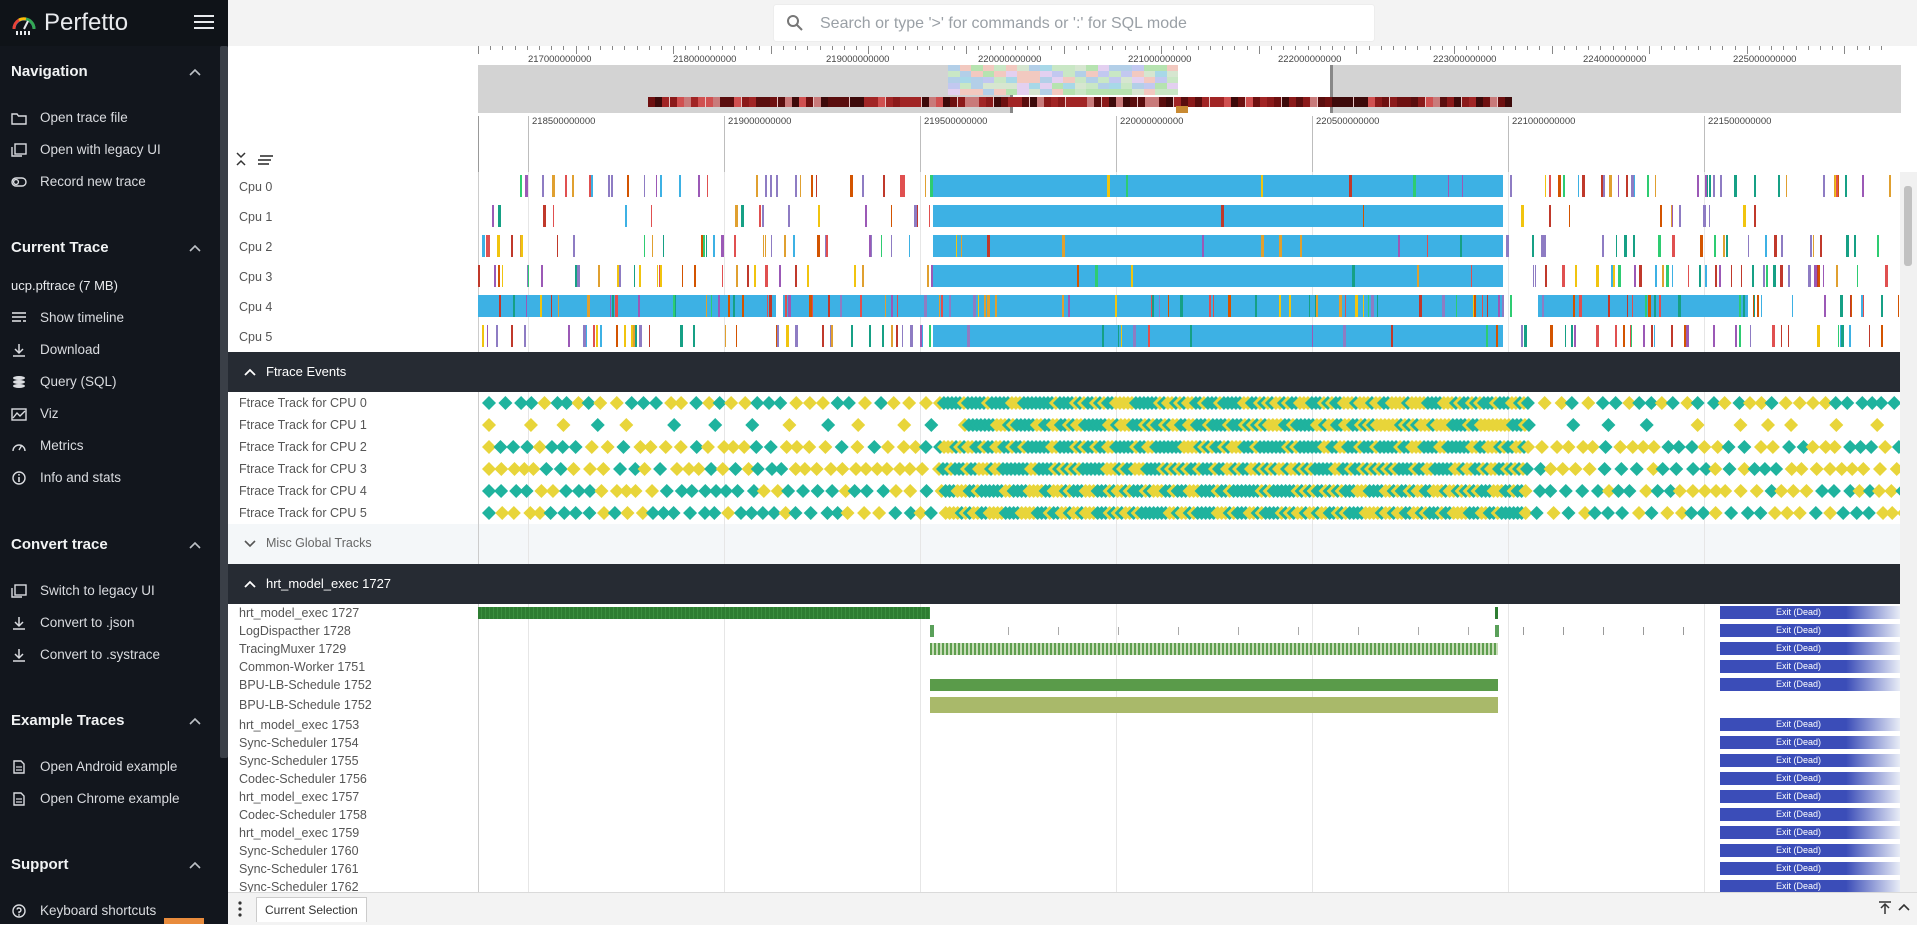  What do you see at coordinates (353, 247) in the screenshot?
I see `track-shell: Cpu 2` at bounding box center [353, 247].